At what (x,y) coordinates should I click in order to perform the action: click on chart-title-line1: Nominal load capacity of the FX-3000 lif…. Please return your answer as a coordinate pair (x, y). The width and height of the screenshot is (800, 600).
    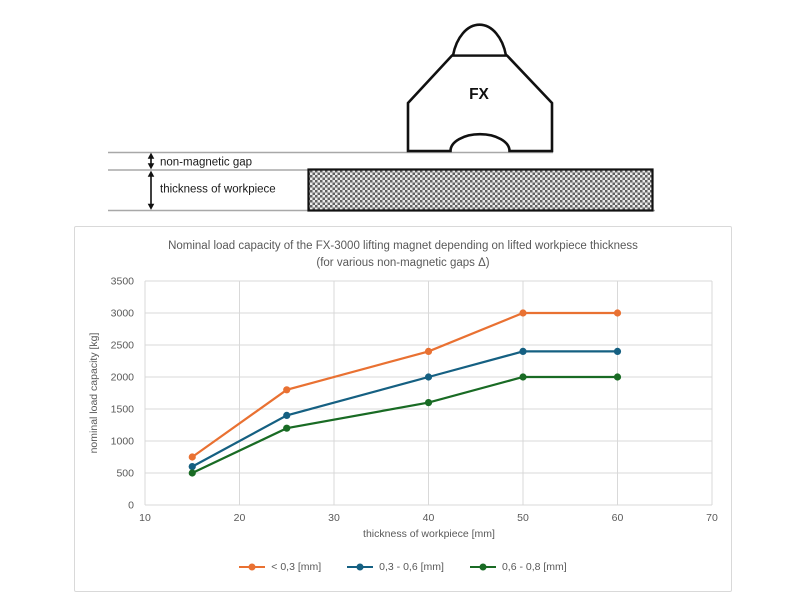
    Looking at the image, I should click on (403, 246).